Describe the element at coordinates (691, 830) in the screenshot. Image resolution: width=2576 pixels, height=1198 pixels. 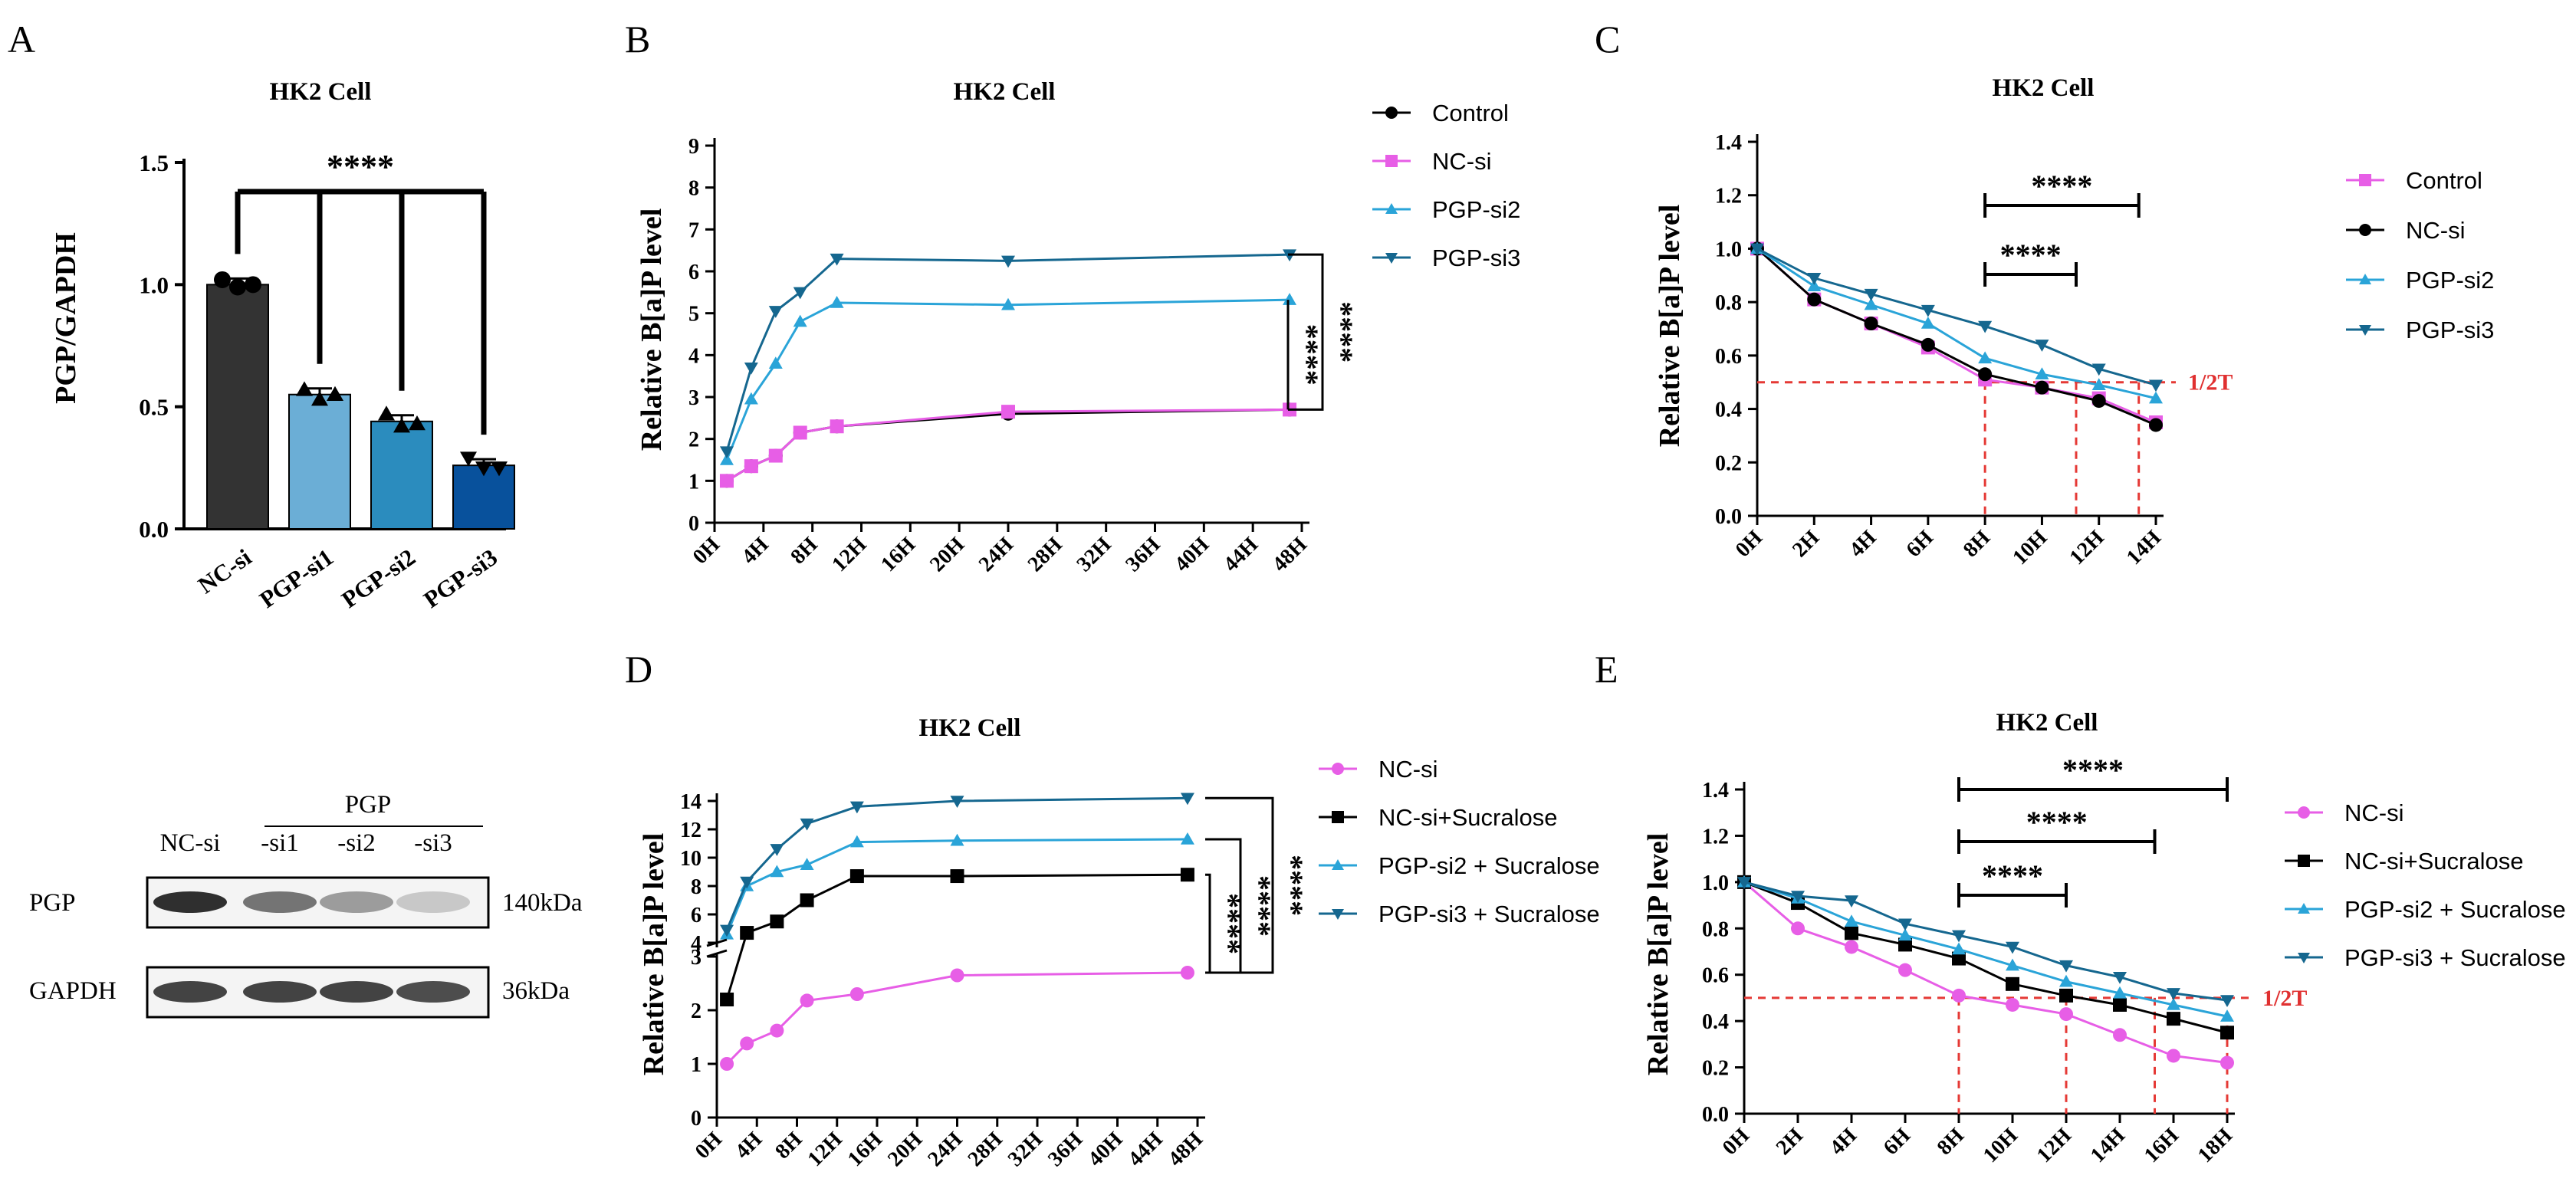
I see `y-tick-label: 12` at that location.